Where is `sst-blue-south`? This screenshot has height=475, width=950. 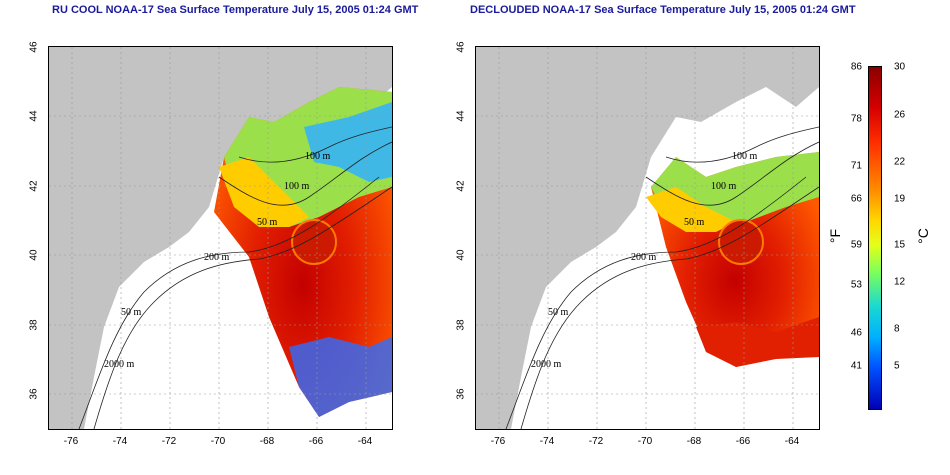 sst-blue-south is located at coordinates (340, 377).